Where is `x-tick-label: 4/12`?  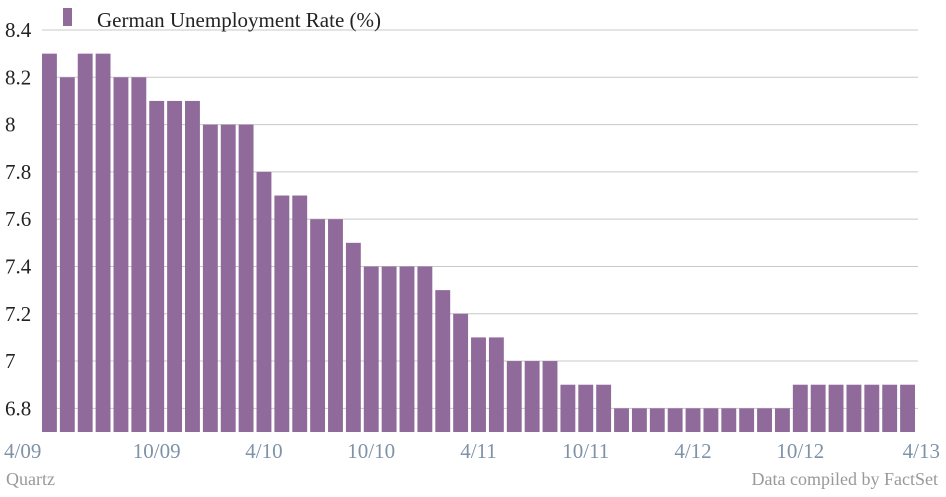 x-tick-label: 4/12 is located at coordinates (692, 451).